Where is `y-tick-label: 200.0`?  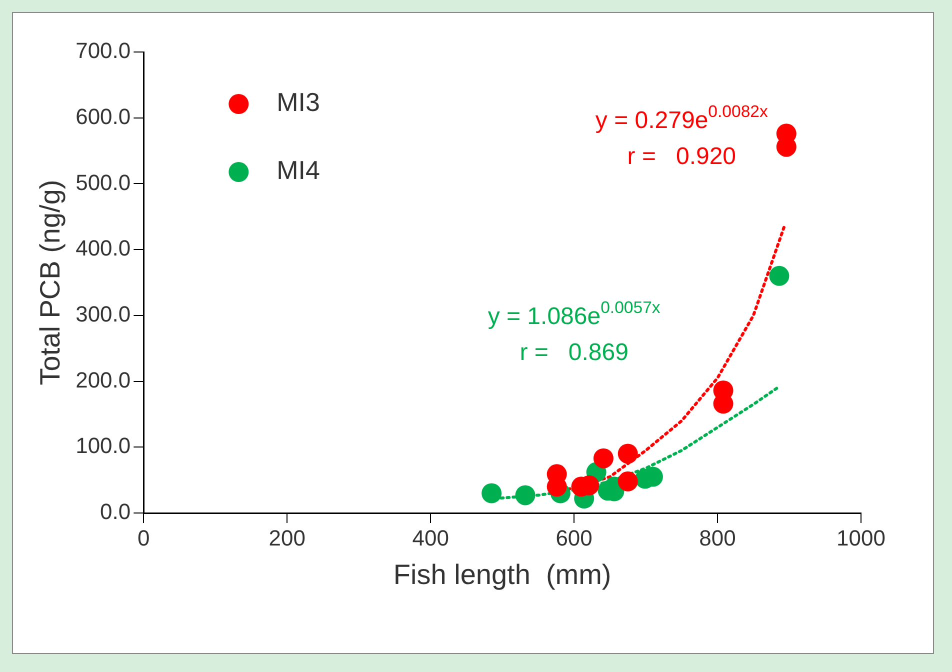 y-tick-label: 200.0 is located at coordinates (103, 379).